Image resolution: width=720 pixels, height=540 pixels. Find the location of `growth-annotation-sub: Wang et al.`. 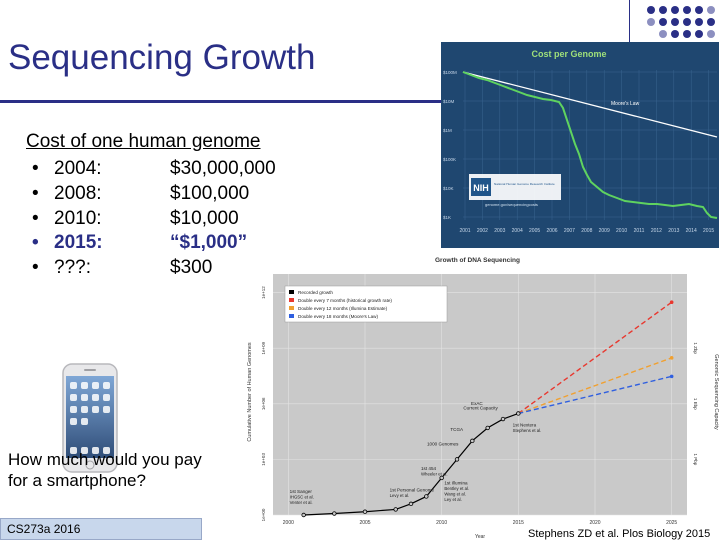

growth-annotation-sub: Wang et al. is located at coordinates (455, 493).